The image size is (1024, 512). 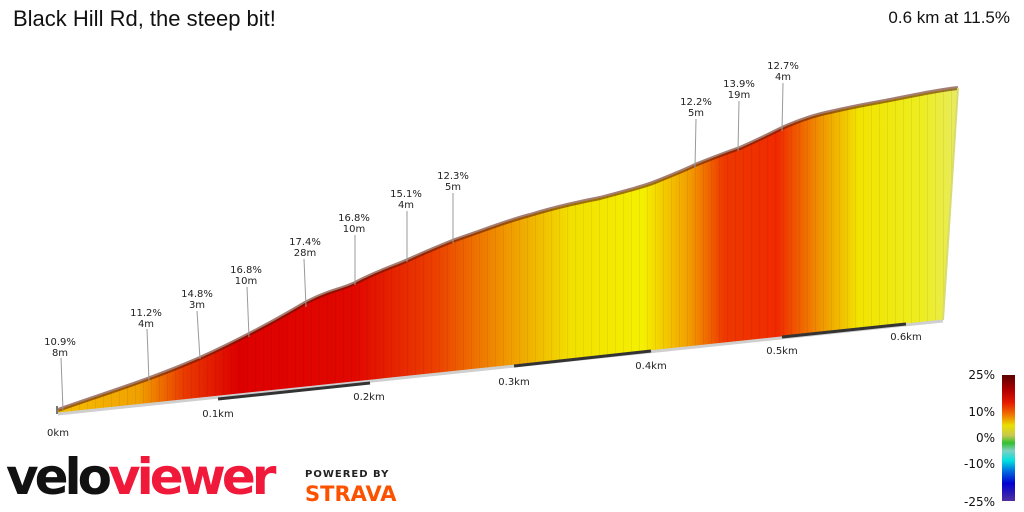 I want to click on legend-label: 0%, so click(x=985, y=438).